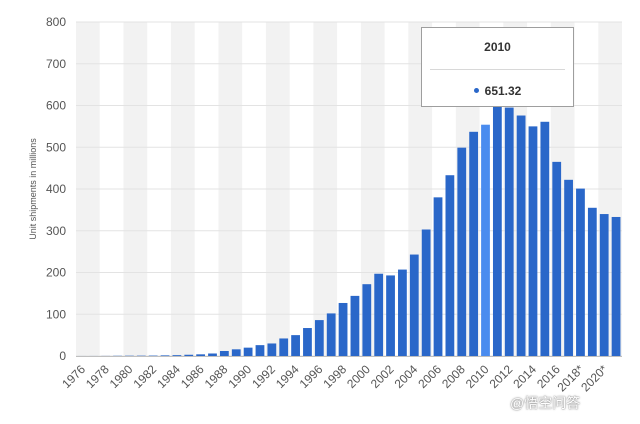 The width and height of the screenshot is (640, 424). I want to click on x-tick-label: 1990, so click(239, 376).